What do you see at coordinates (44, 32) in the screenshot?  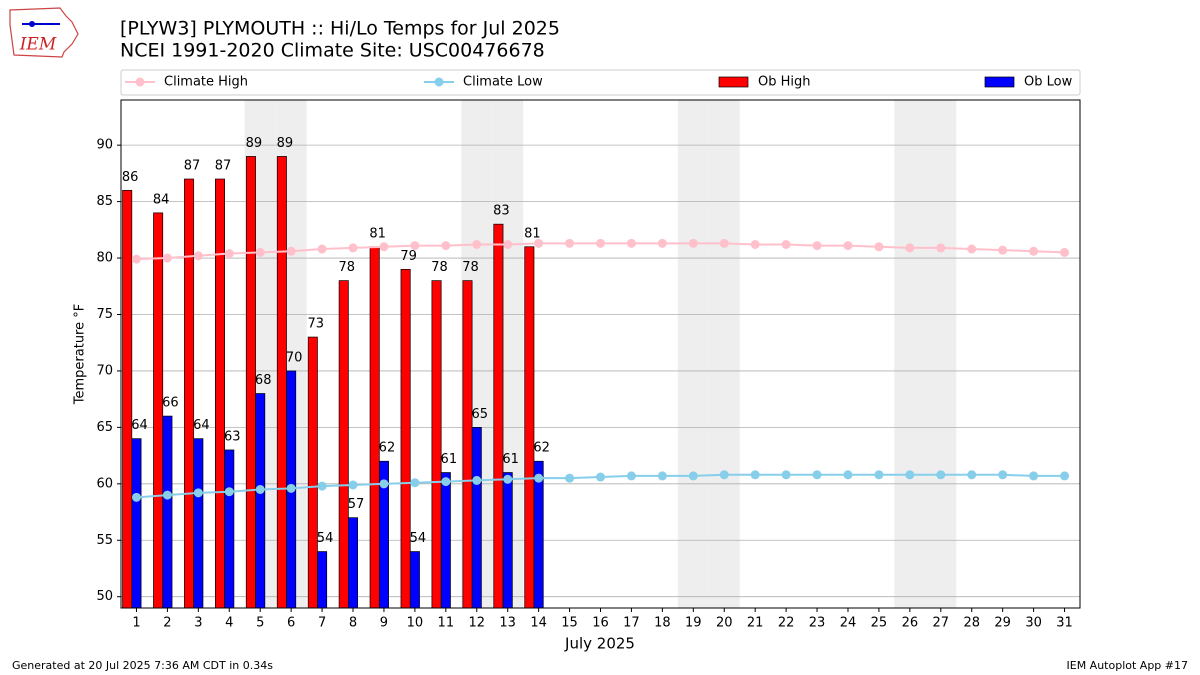 I see `logo-outline` at bounding box center [44, 32].